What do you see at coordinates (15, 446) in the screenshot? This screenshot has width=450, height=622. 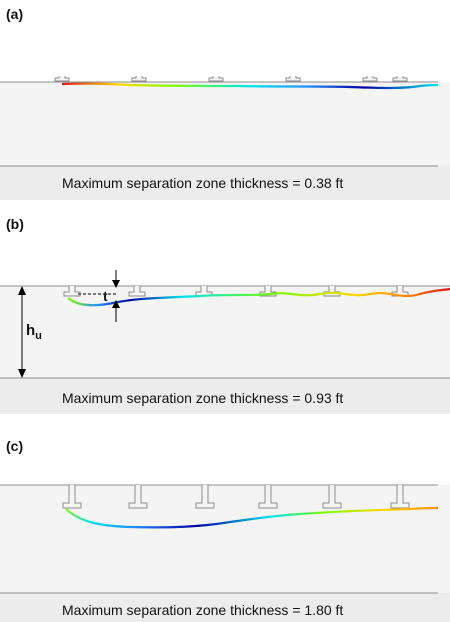 I see `panel-label-c: (c)` at bounding box center [15, 446].